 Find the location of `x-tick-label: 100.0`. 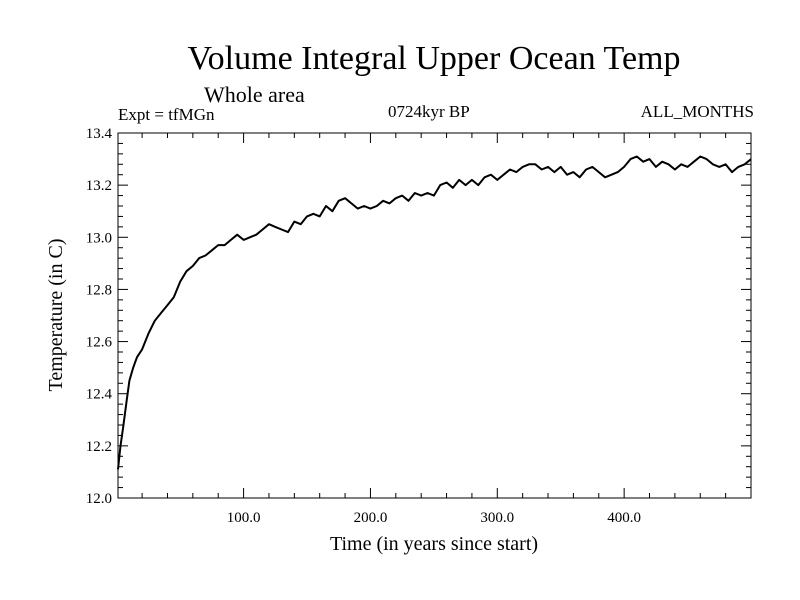

x-tick-label: 100.0 is located at coordinates (244, 518).